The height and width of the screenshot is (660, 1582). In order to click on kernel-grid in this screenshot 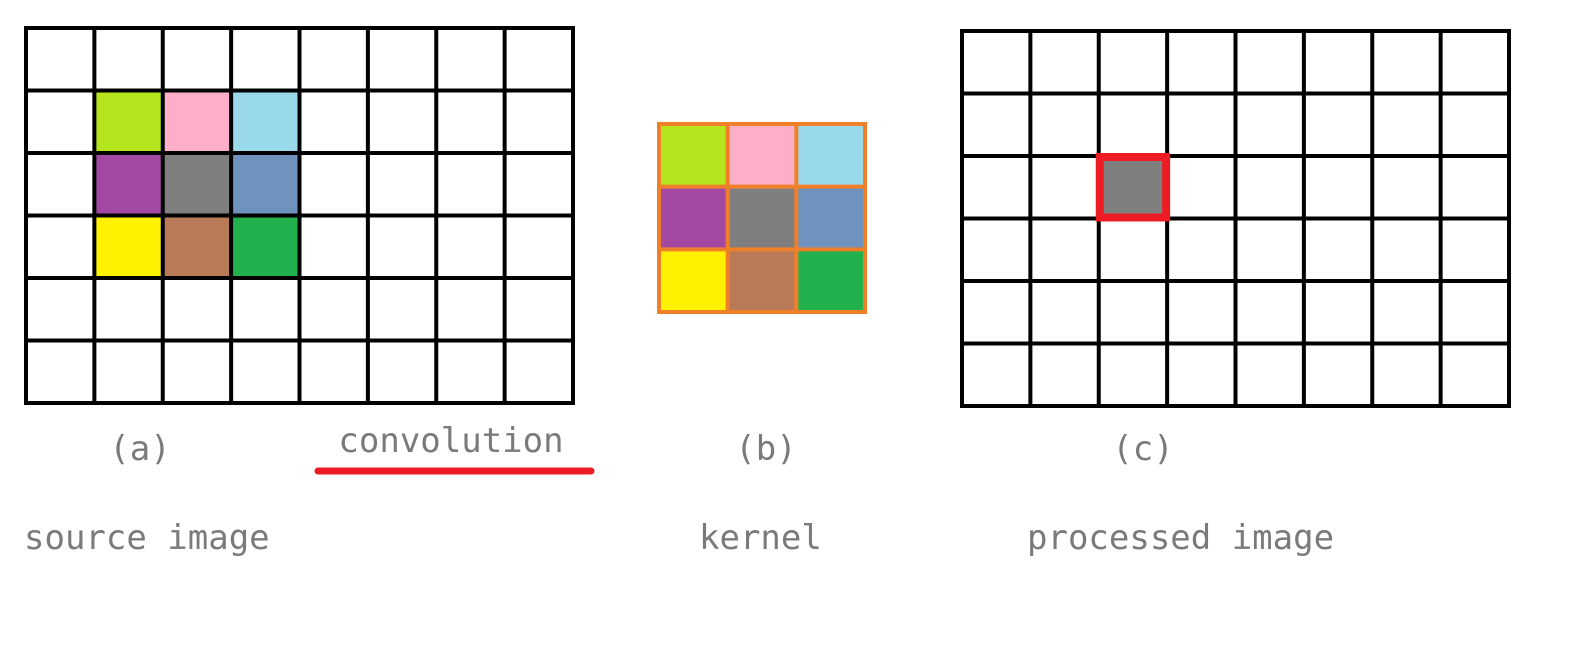, I will do `click(762, 218)`.